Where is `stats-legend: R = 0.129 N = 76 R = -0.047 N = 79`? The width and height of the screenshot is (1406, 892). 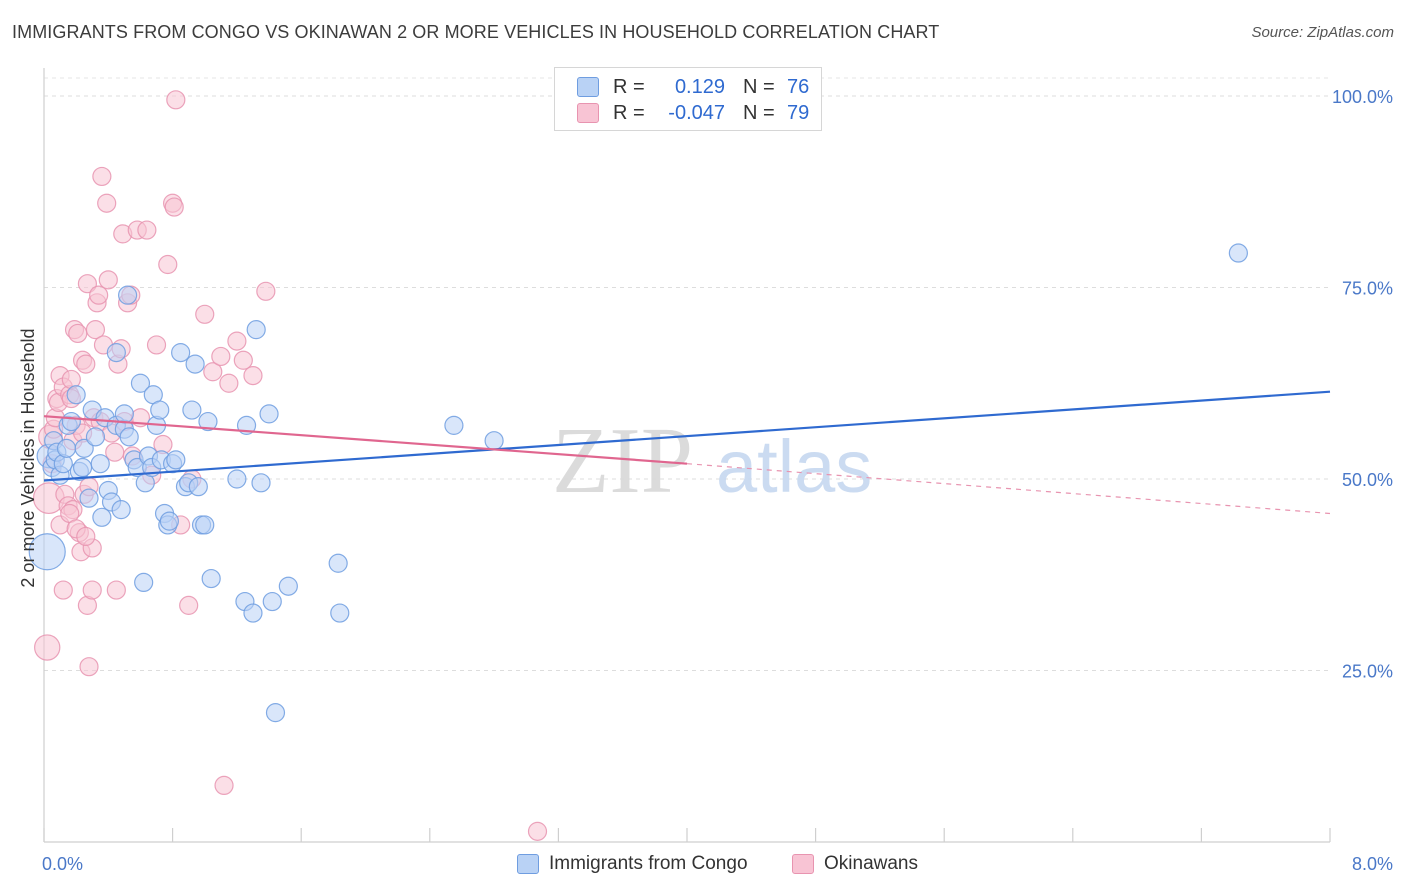
stats-legend: R = 0.129 N = 76 R = -0.047 N = 79 is located at coordinates (688, 99).